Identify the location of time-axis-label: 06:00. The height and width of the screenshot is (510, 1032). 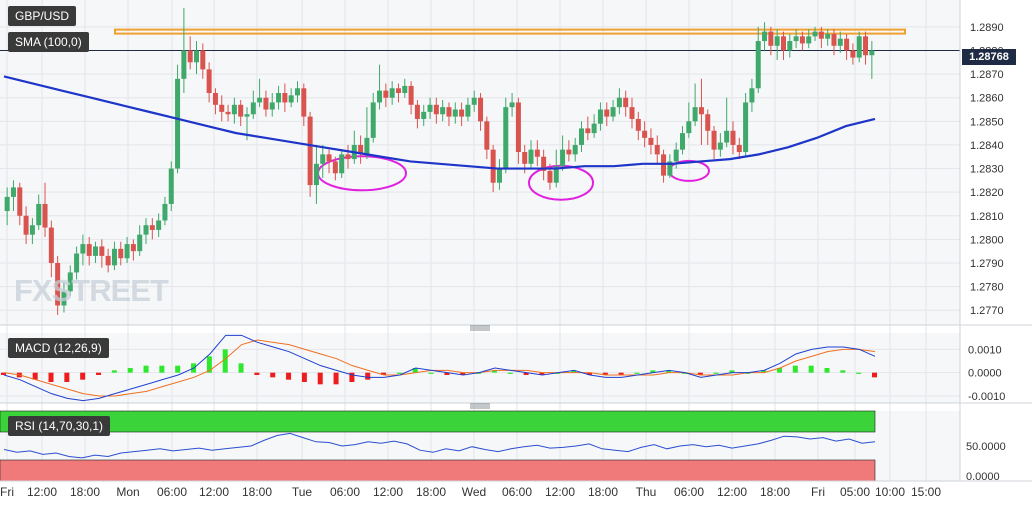
(345, 492).